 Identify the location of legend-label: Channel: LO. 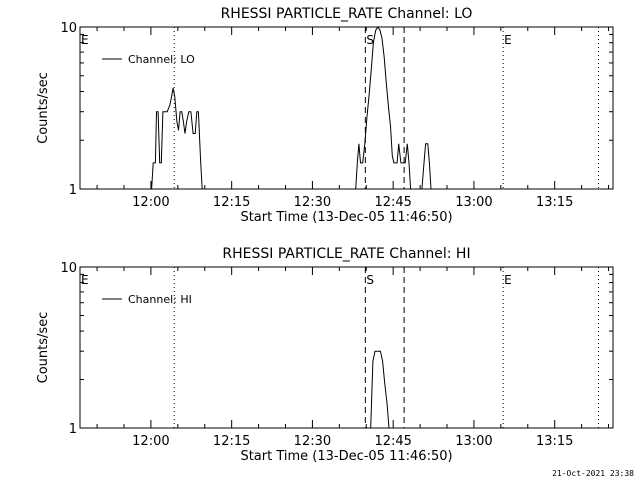
(161, 59).